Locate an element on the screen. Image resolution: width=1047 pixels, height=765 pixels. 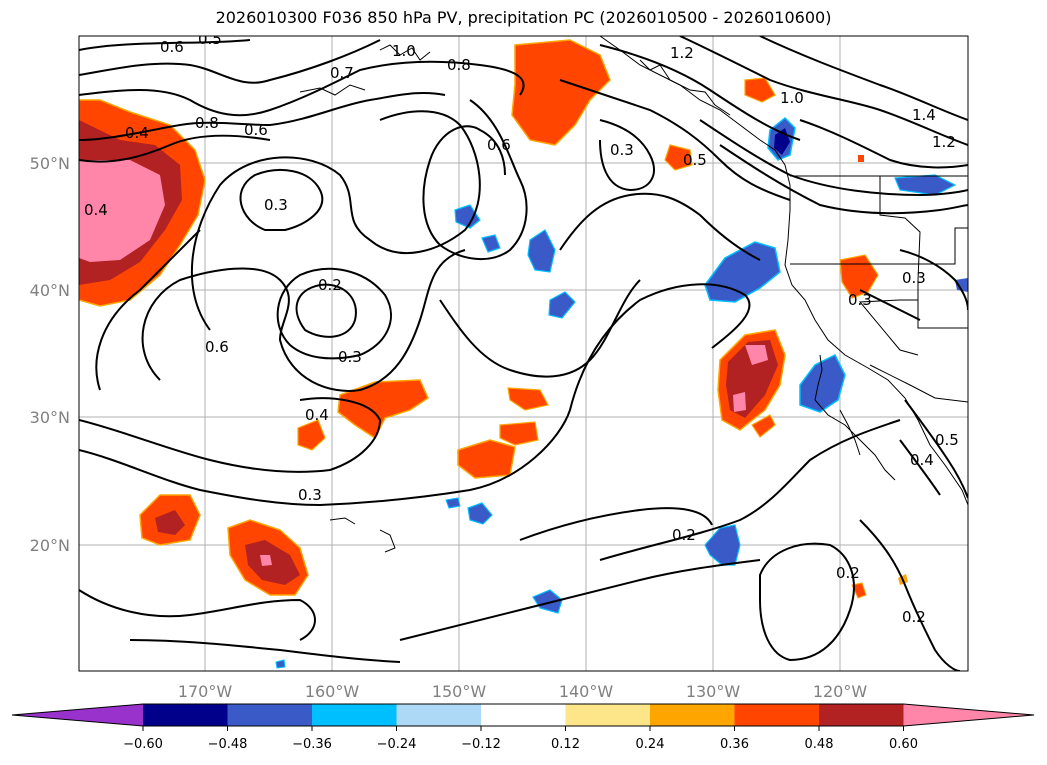
lat-label: 40°N is located at coordinates (50, 290).